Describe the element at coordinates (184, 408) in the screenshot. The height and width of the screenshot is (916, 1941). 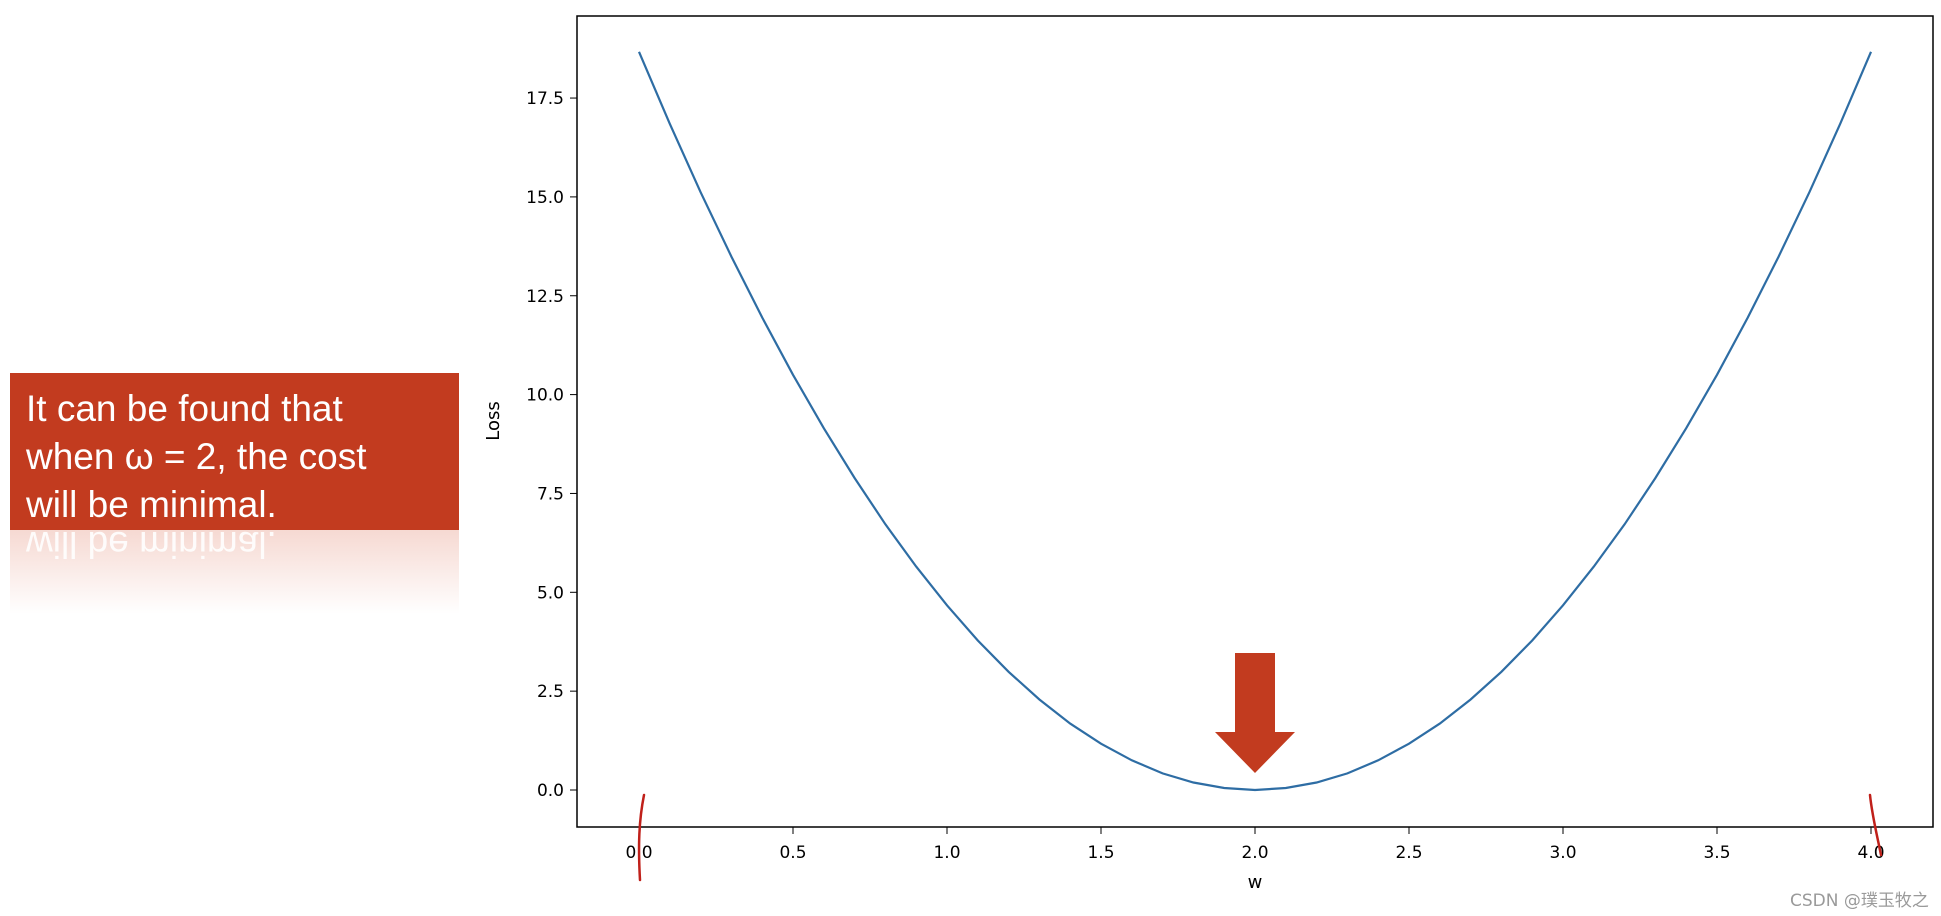
I see `callout-line-1: It can be found that` at that location.